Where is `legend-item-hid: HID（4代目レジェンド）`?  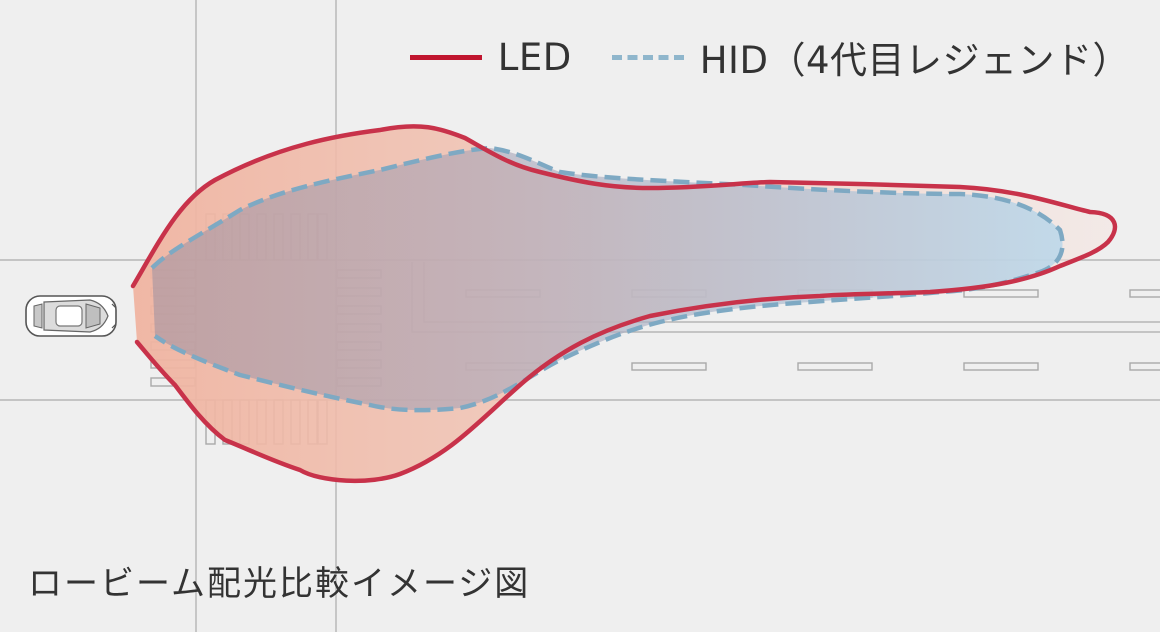
legend-item-hid: HID（4代目レジェンド） is located at coordinates (870, 57).